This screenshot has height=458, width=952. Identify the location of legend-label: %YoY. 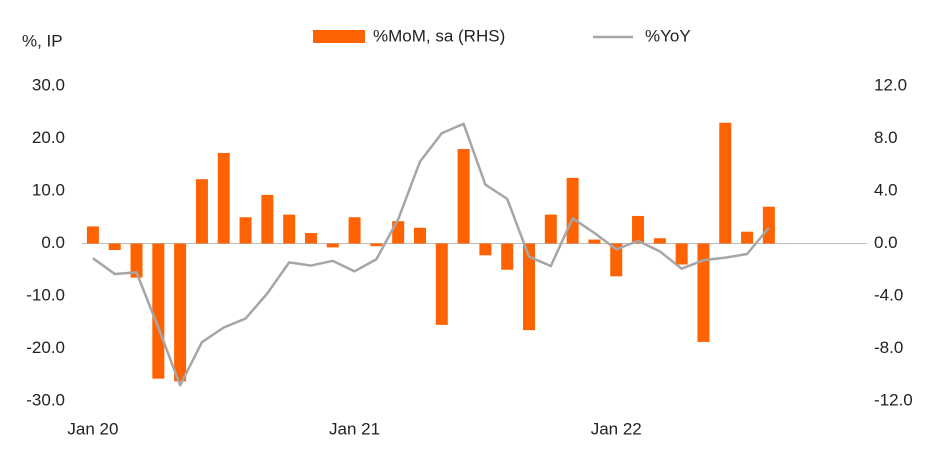
(668, 35).